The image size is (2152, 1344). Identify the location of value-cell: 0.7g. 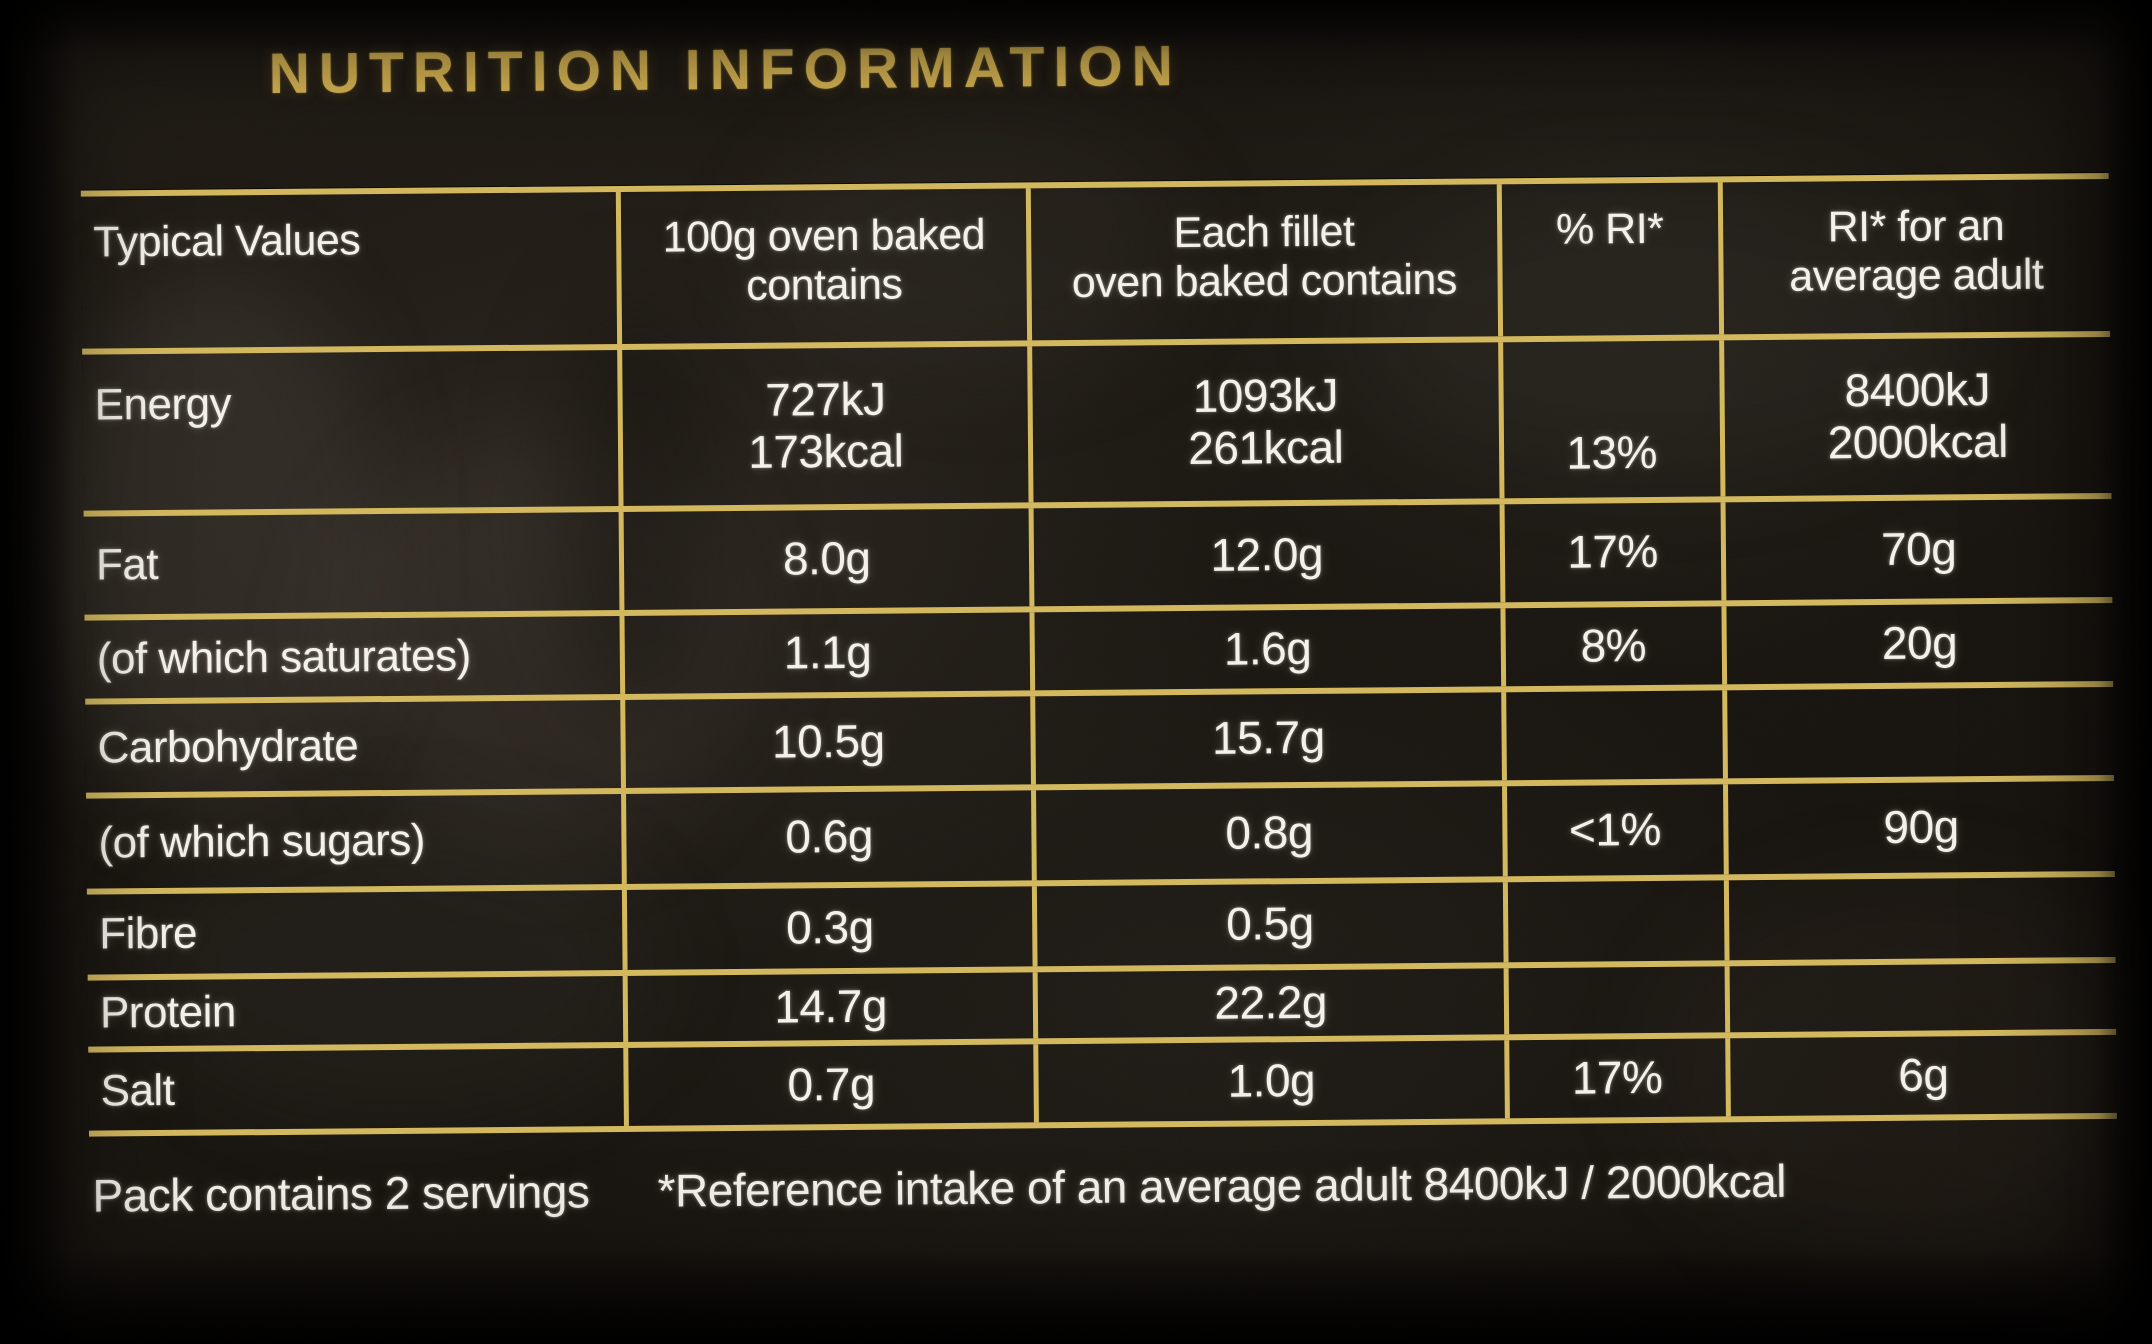
(828, 1085).